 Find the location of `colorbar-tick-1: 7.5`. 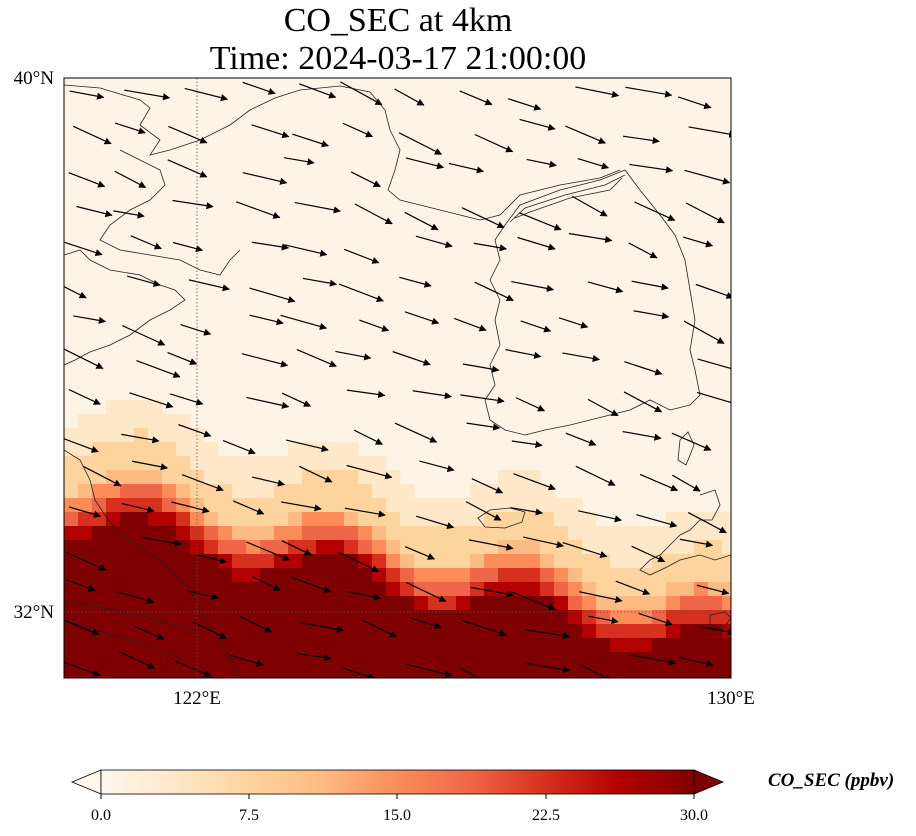

colorbar-tick-1: 7.5 is located at coordinates (249, 815).